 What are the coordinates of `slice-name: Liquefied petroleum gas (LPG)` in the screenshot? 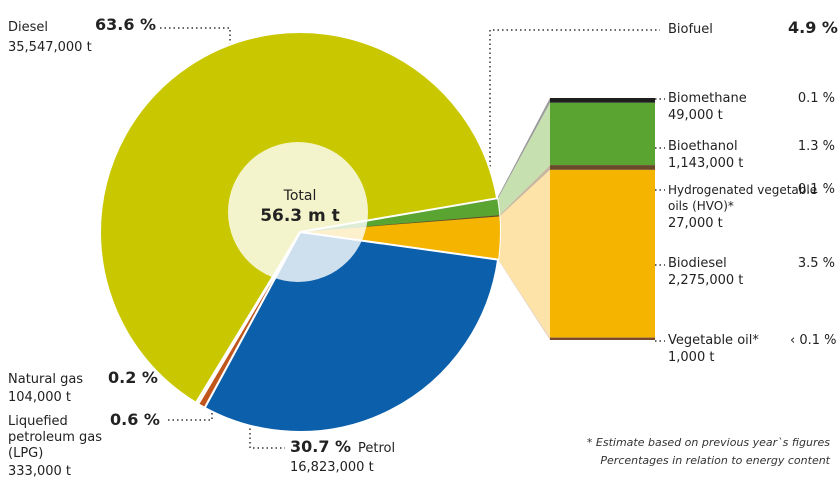 It's located at (55, 437).